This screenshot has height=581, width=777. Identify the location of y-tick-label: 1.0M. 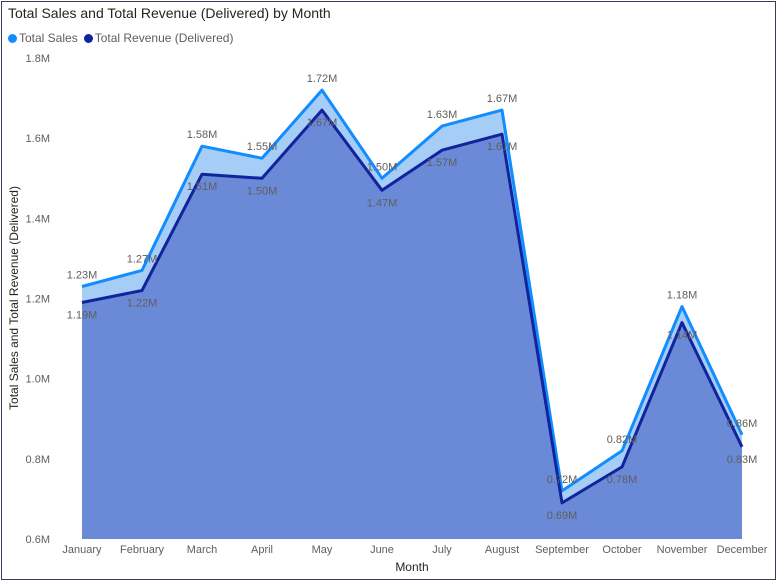
(38, 380).